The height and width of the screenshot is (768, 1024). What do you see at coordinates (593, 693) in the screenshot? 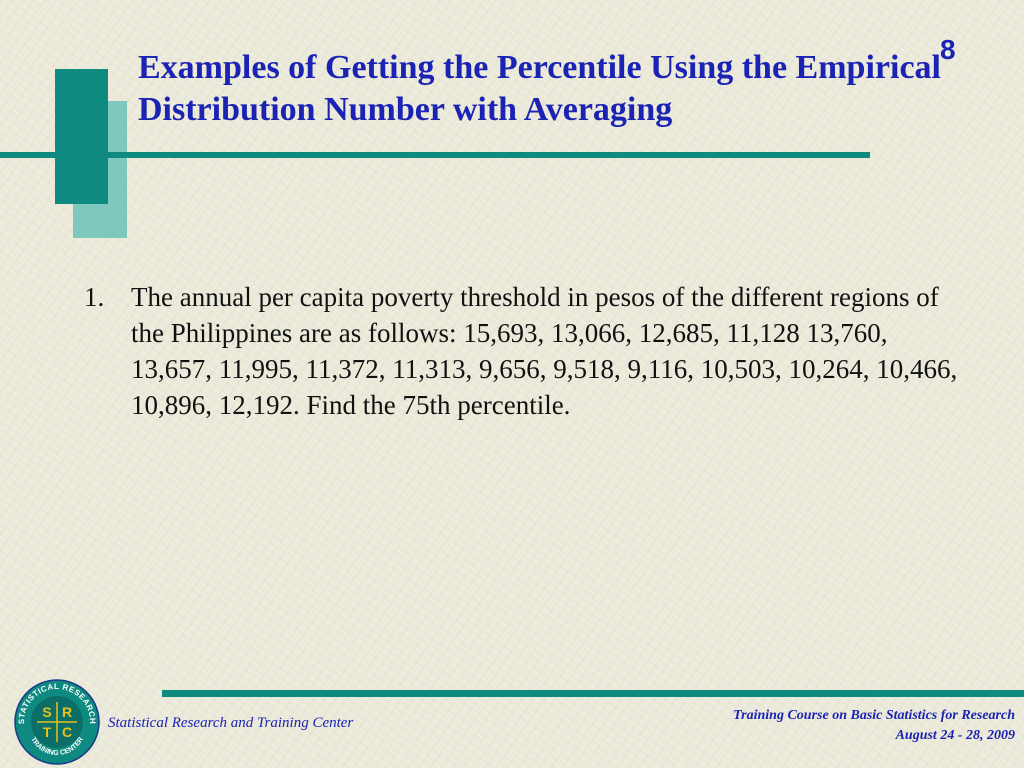
I see `footer-divider` at bounding box center [593, 693].